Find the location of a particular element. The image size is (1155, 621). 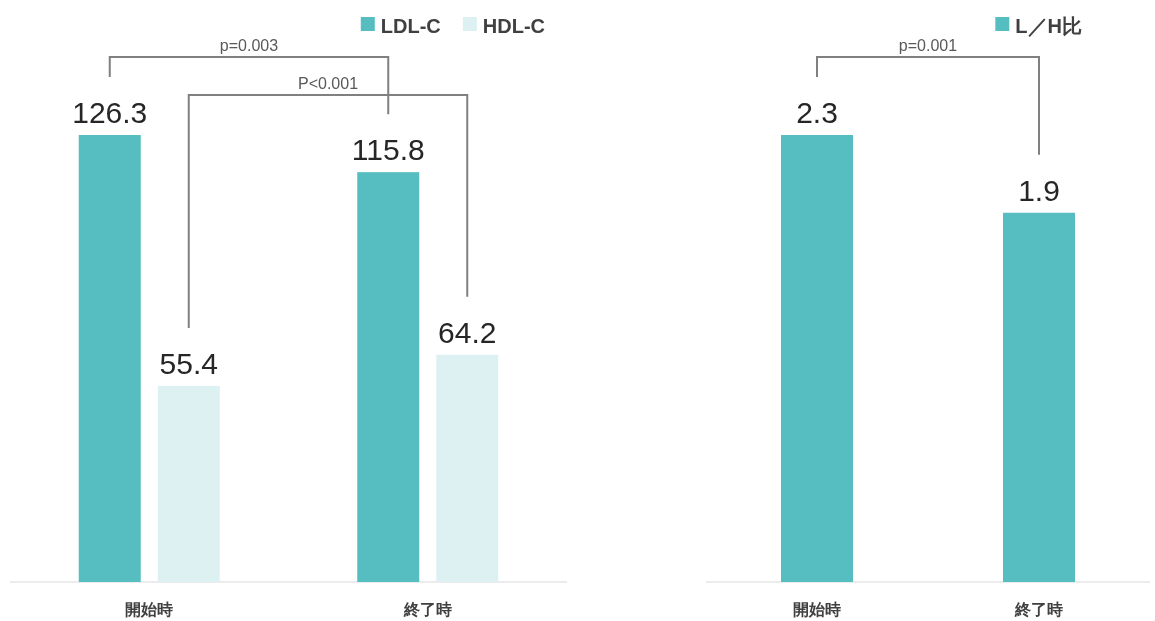

data-label: 55.4 is located at coordinates (188, 363).